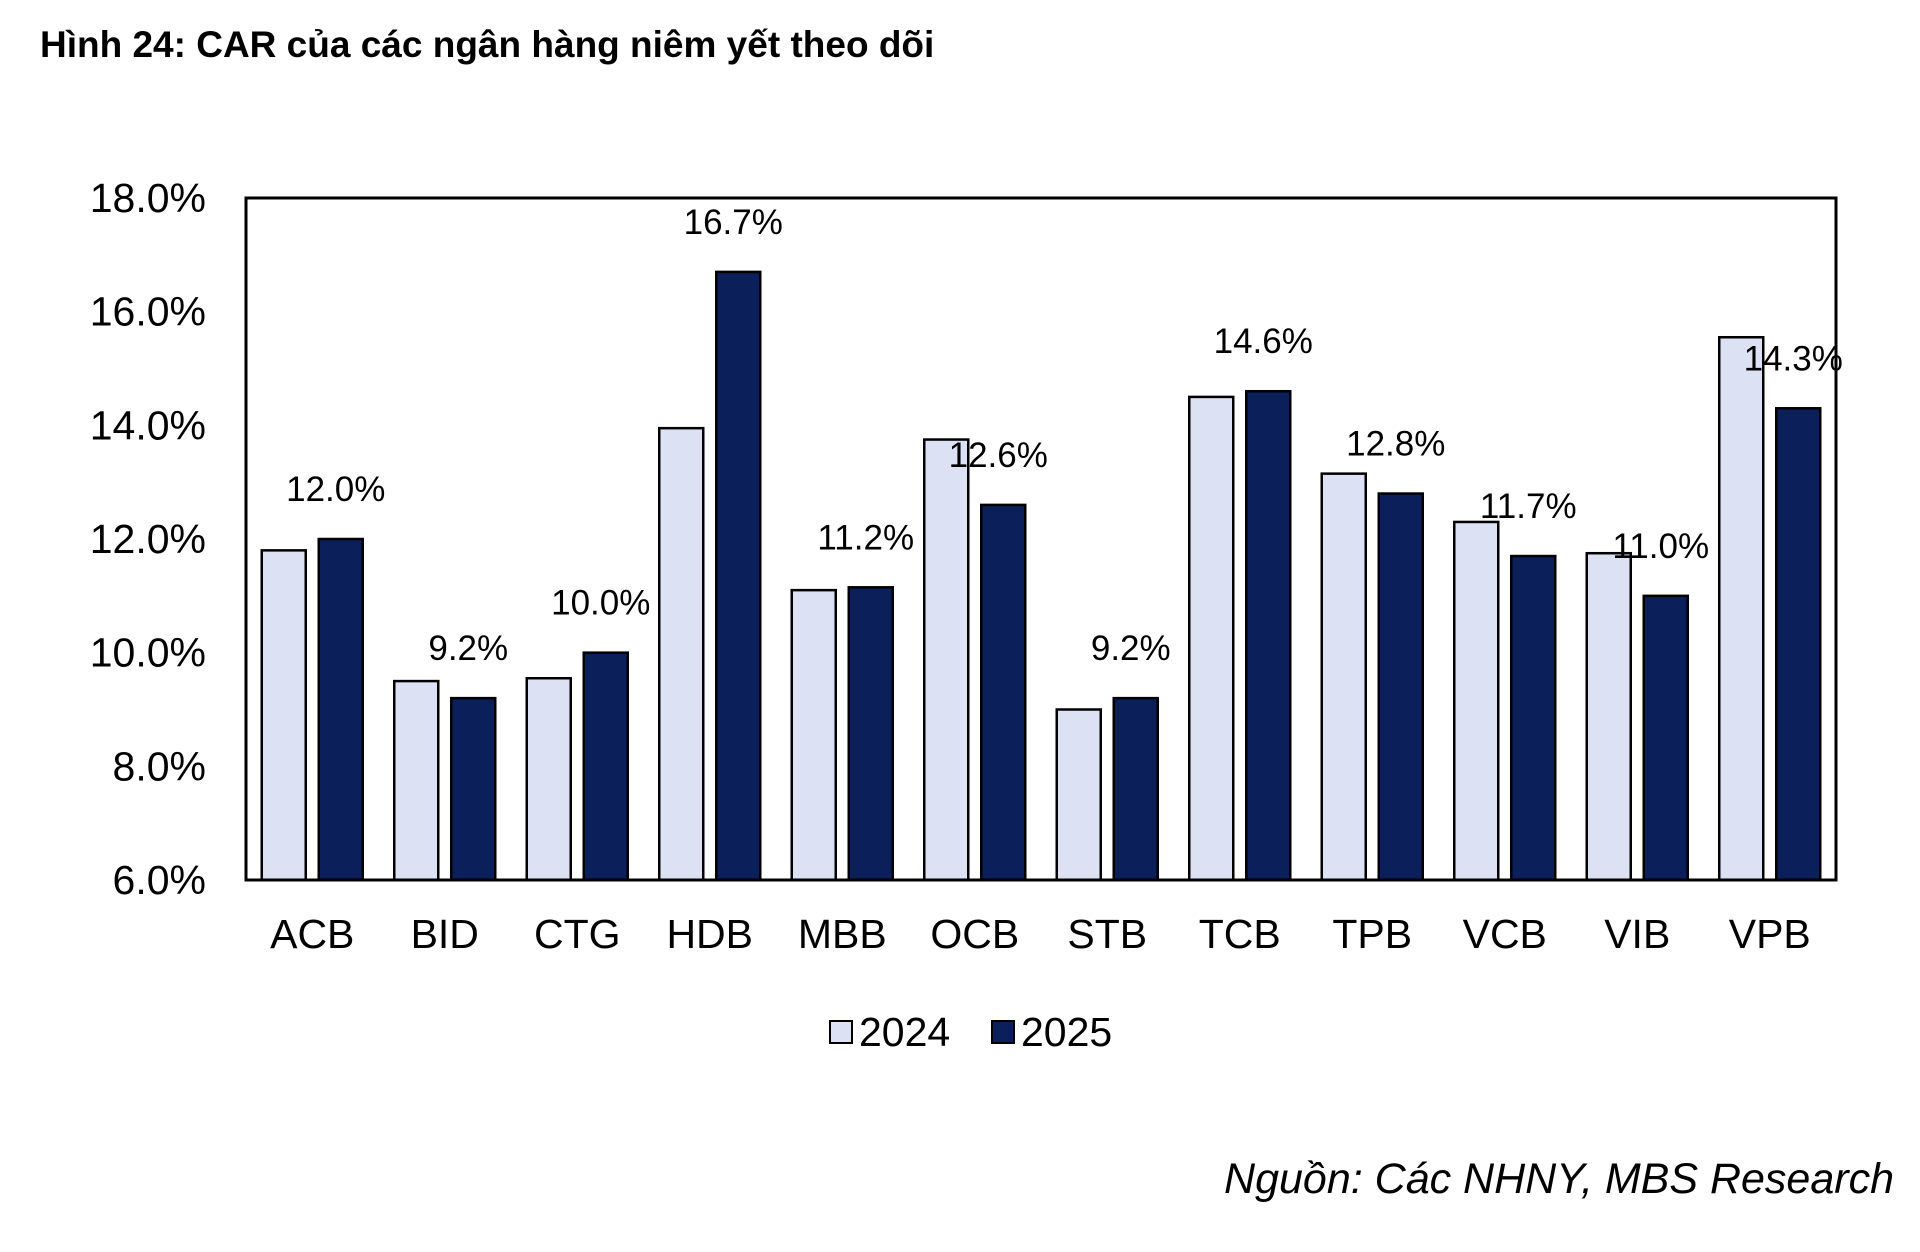 The image size is (1920, 1252). Describe the element at coordinates (1793, 358) in the screenshot. I see `data-label: 14.3%` at that location.